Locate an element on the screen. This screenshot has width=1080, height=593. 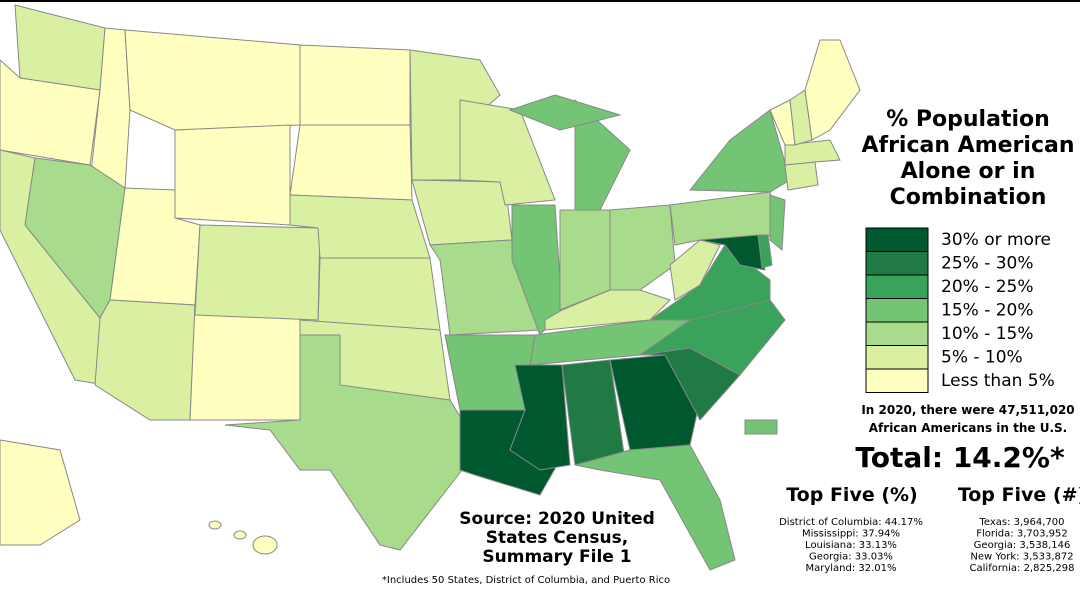
list-item: California: 2,825,298 is located at coordinates (1022, 568).